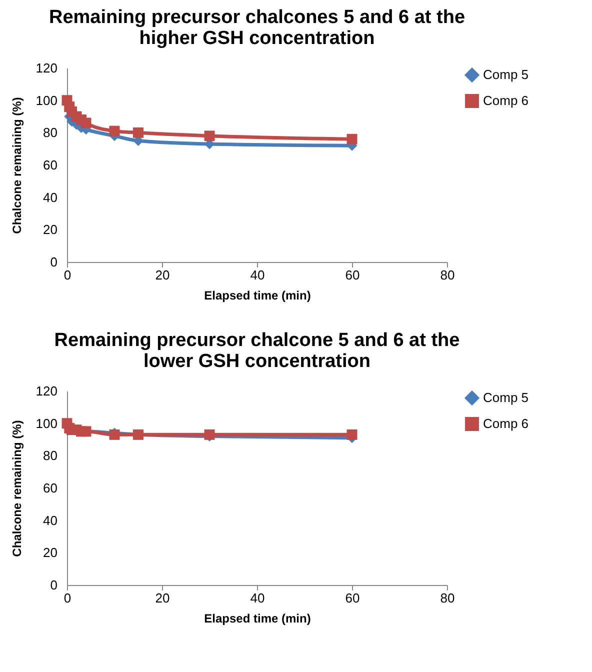 This screenshot has height=672, width=592. I want to click on chart-title: Remaining precursor chalcone 5 and 6 at the lower GSH concentration, so click(257, 351).